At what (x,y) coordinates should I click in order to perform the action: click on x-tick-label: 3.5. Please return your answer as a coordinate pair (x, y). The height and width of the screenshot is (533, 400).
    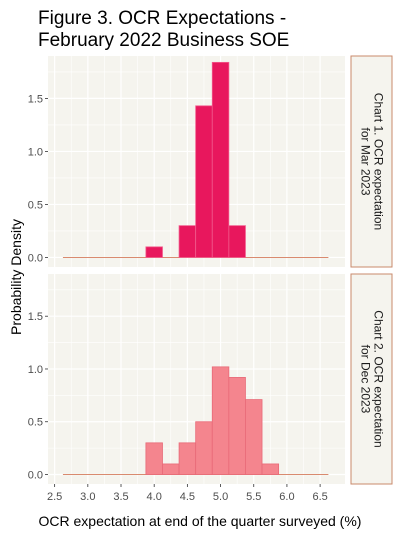
    Looking at the image, I should click on (120, 497).